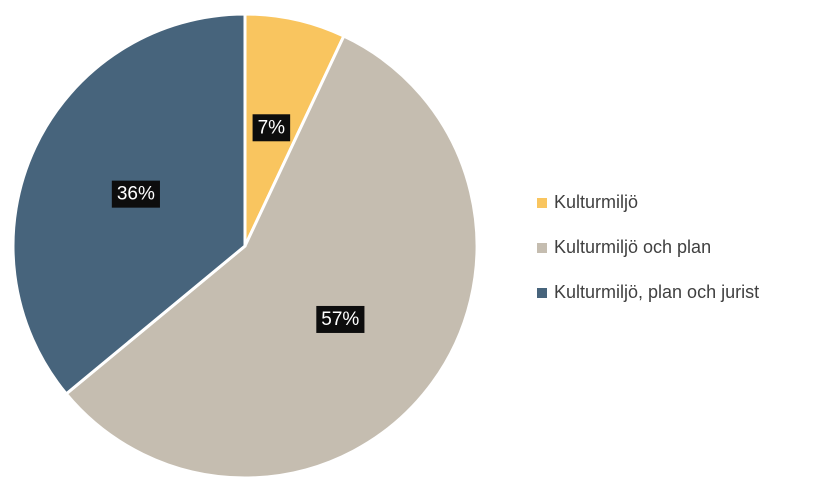 This screenshot has height=477, width=813. Describe the element at coordinates (596, 202) in the screenshot. I see `legend-label: Kulturmiljö` at that location.